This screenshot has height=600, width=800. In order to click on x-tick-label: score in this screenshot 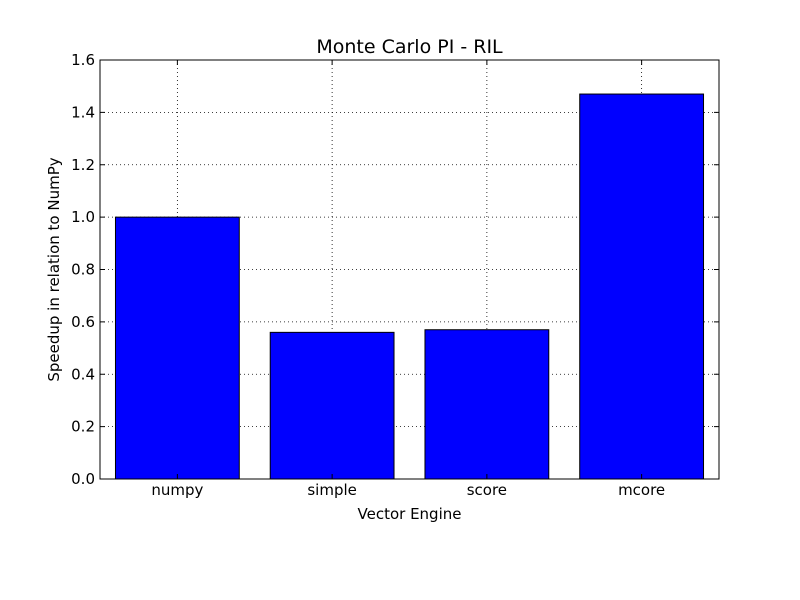, I will do `click(487, 490)`.